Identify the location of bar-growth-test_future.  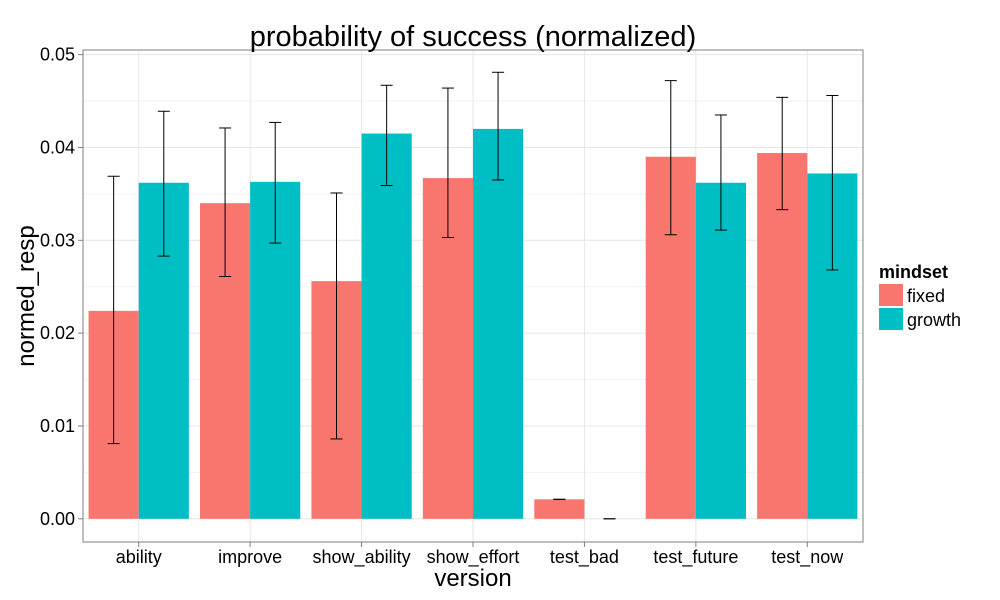
(720, 350).